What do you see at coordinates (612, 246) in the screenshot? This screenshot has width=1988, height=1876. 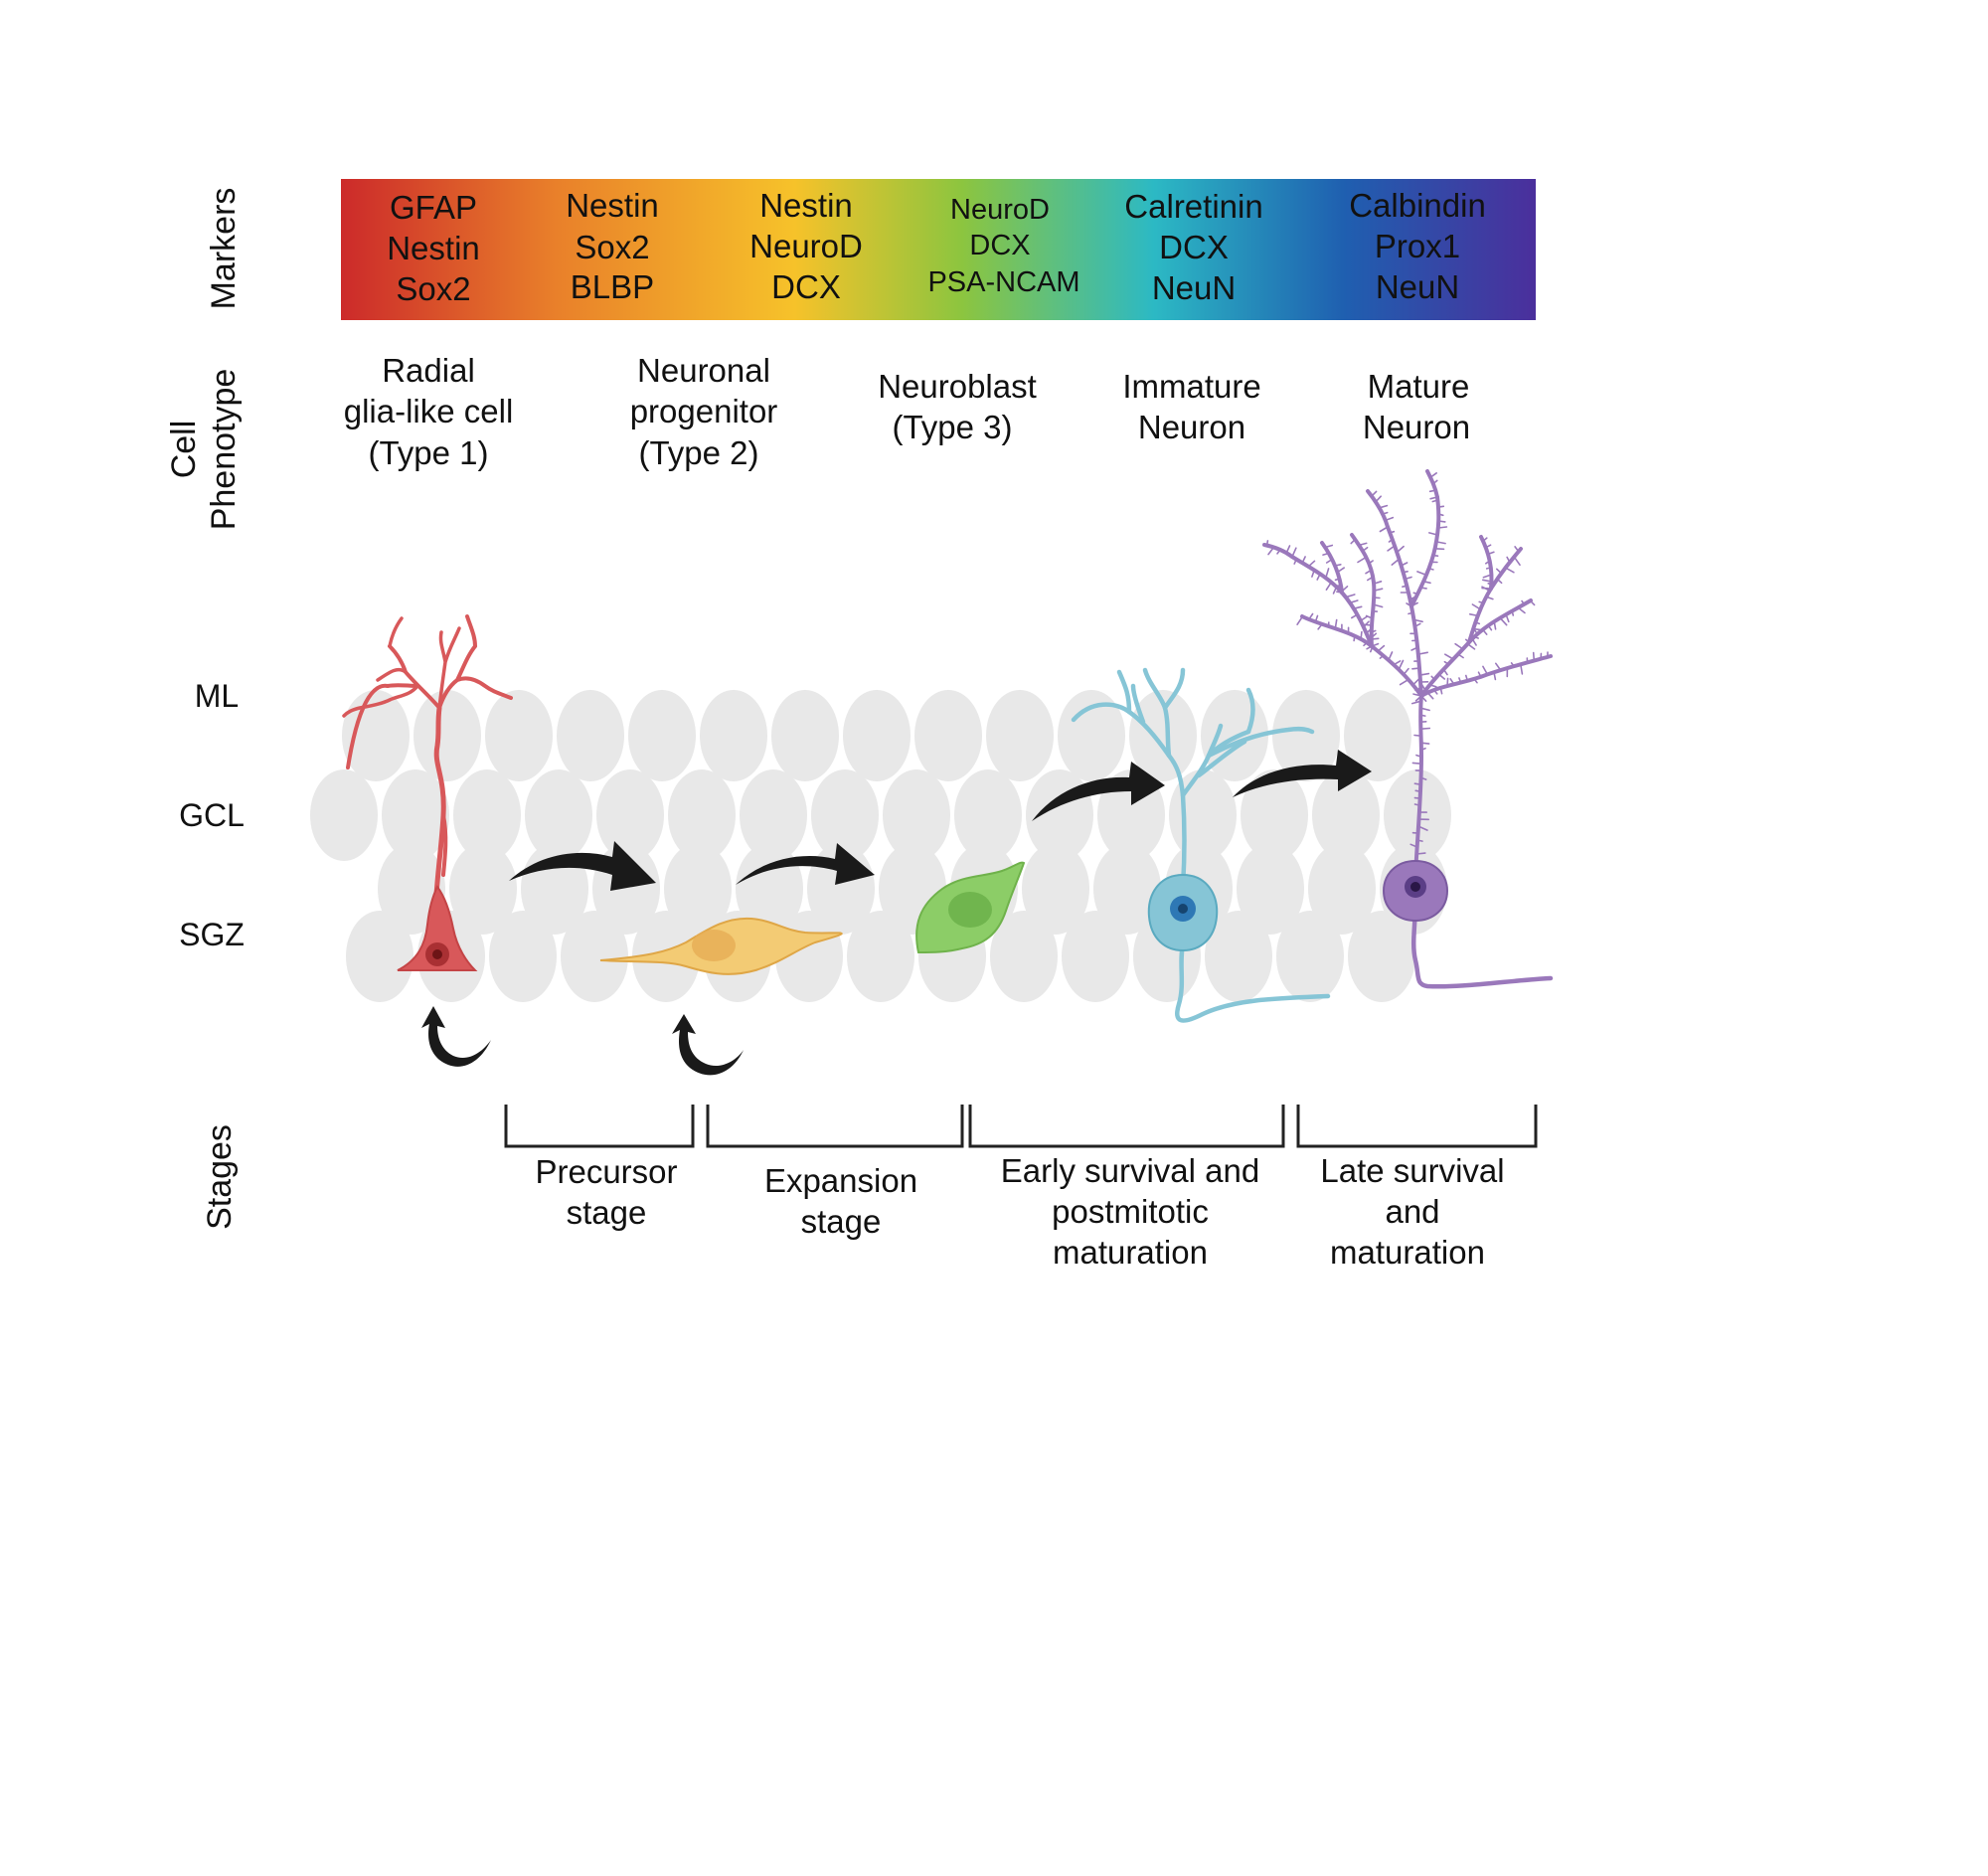 I see `marker-group-2: Nestin Sox2 BLBP` at bounding box center [612, 246].